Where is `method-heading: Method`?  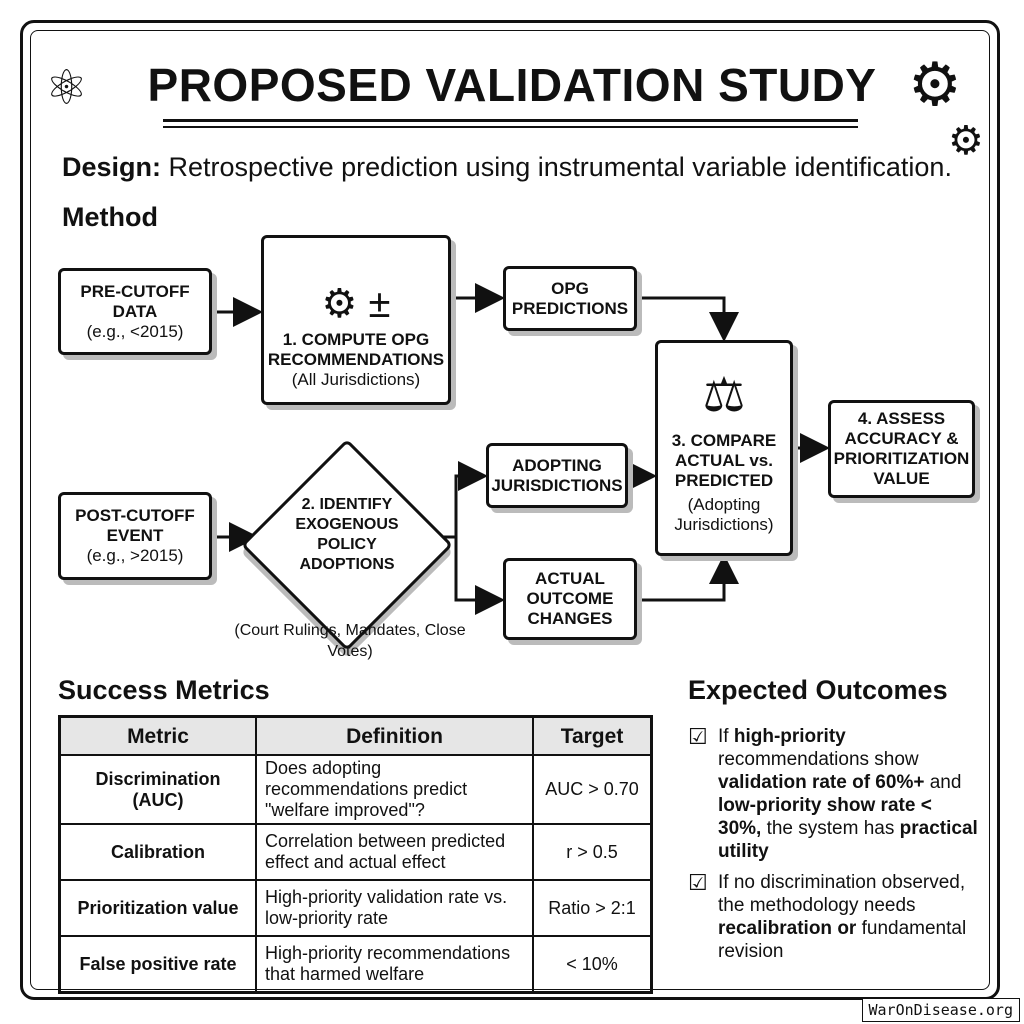 method-heading: Method is located at coordinates (110, 217).